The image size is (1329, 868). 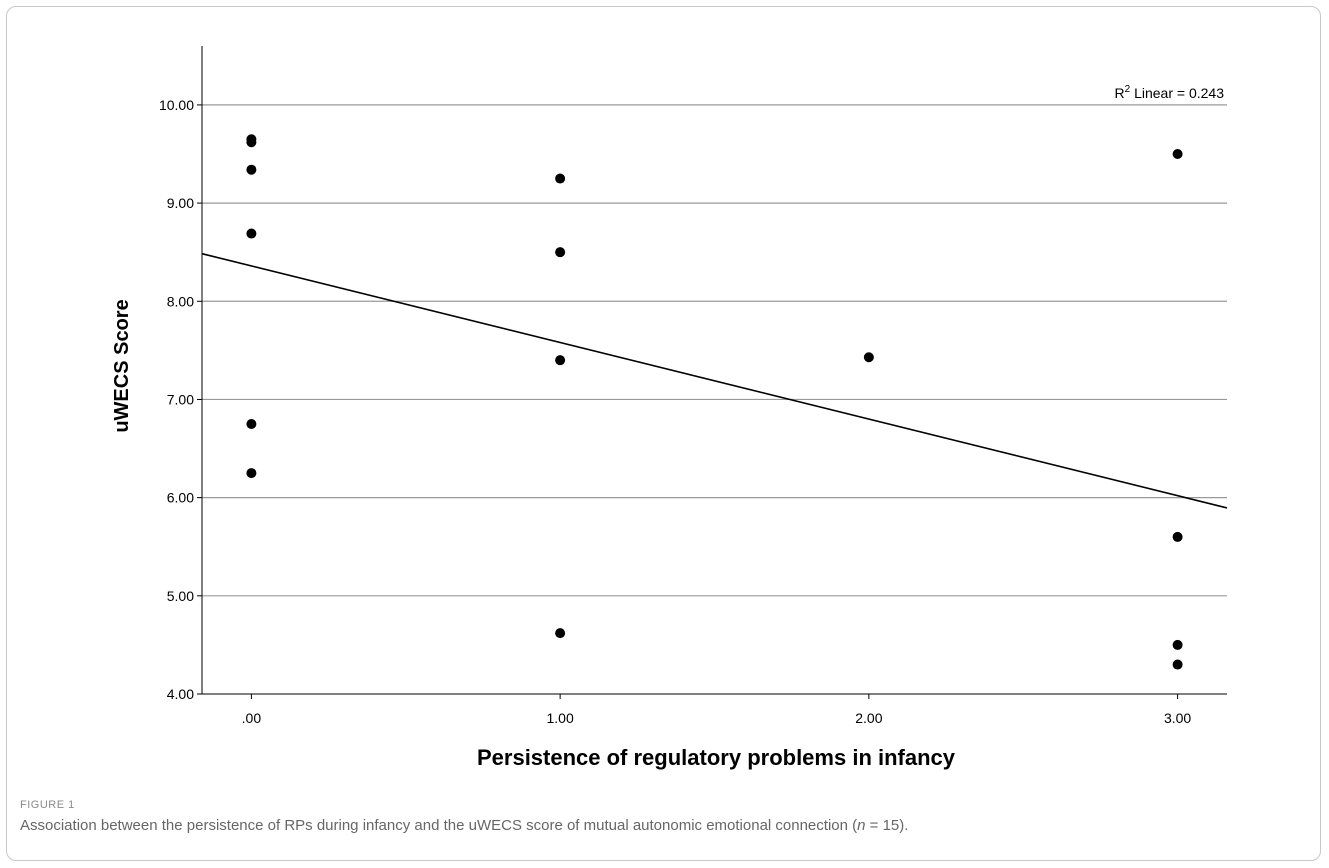 What do you see at coordinates (560, 718) in the screenshot?
I see `x-tick-label: 1.00` at bounding box center [560, 718].